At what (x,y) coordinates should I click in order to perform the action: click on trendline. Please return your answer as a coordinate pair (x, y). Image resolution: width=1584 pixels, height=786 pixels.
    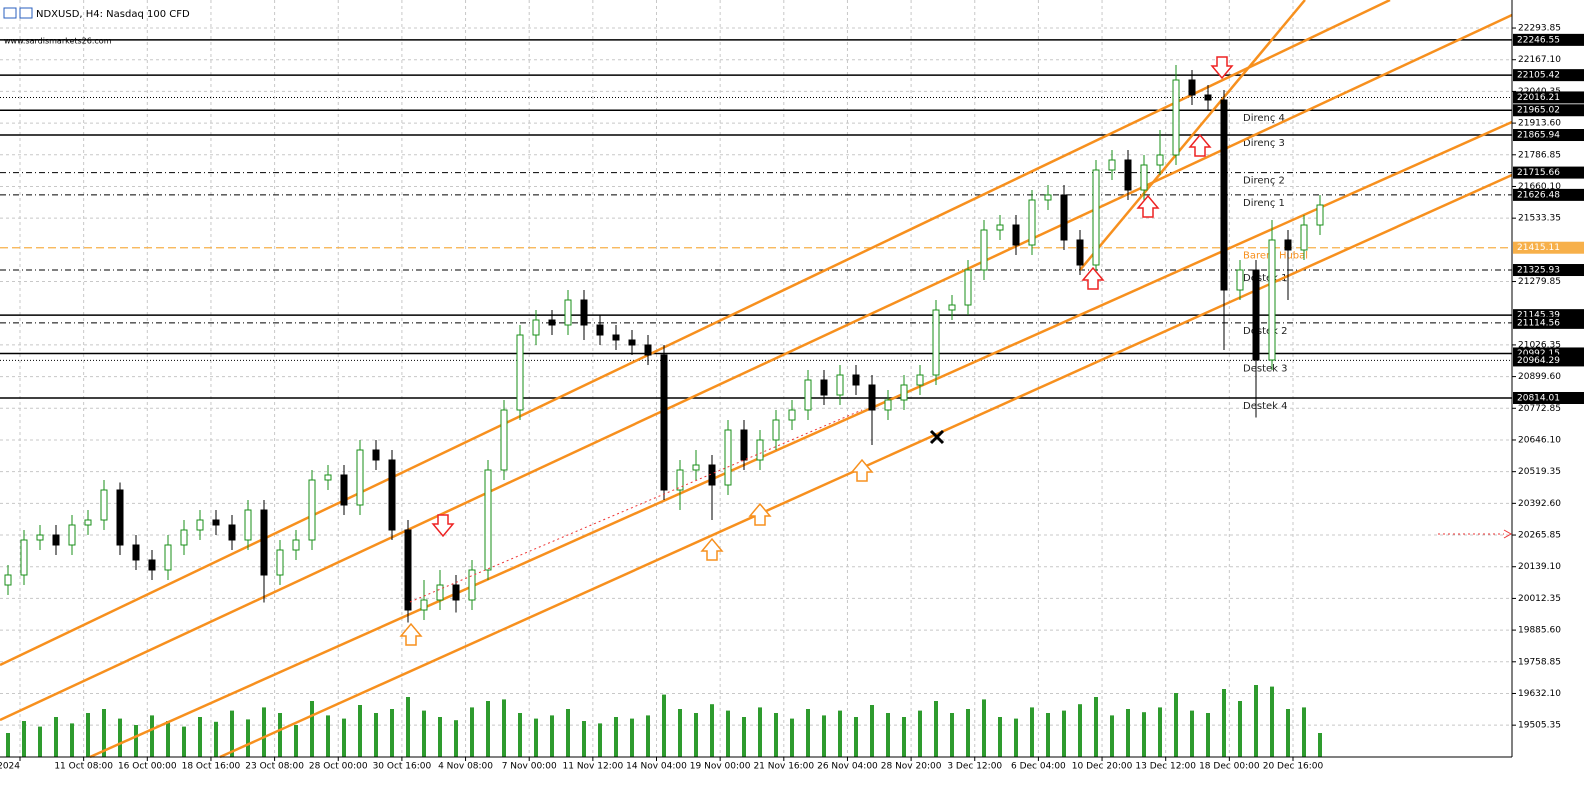
    Looking at the image, I should click on (1192, 135).